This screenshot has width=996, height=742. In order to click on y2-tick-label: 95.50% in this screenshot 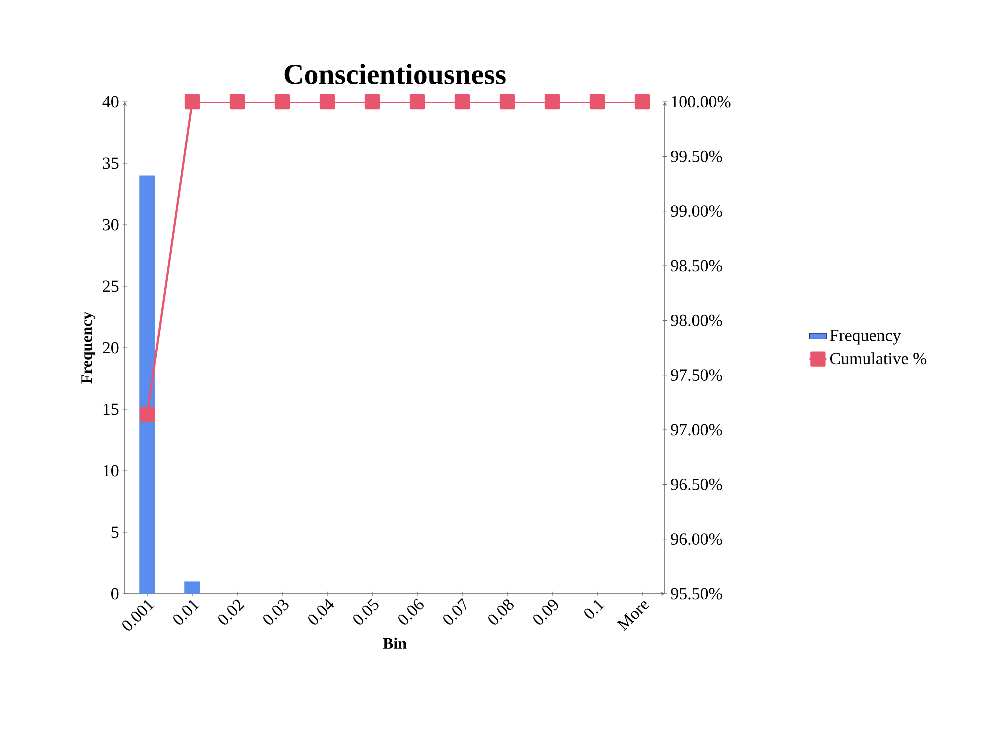, I will do `click(696, 594)`.